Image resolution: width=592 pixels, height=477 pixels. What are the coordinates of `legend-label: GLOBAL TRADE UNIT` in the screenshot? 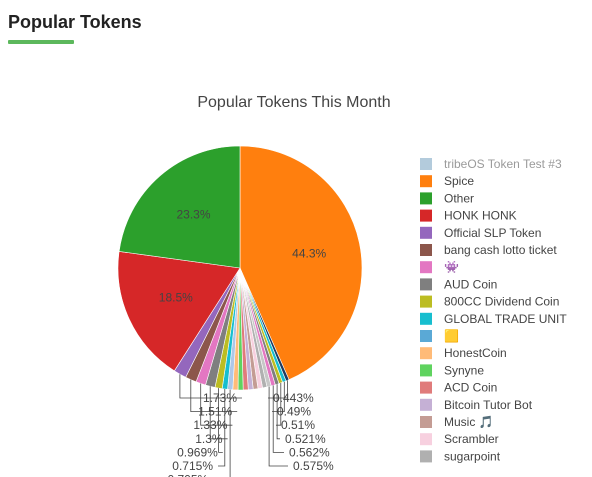 It's located at (505, 319).